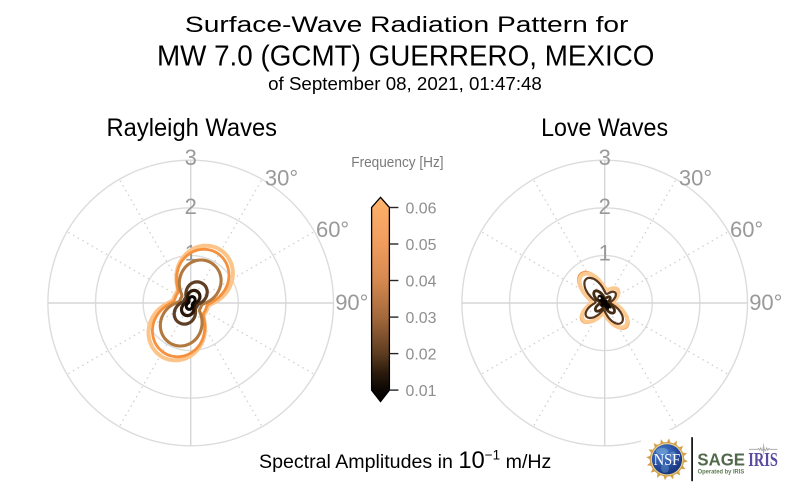  Describe the element at coordinates (667, 459) in the screenshot. I see `svg-text: NSF` at that location.